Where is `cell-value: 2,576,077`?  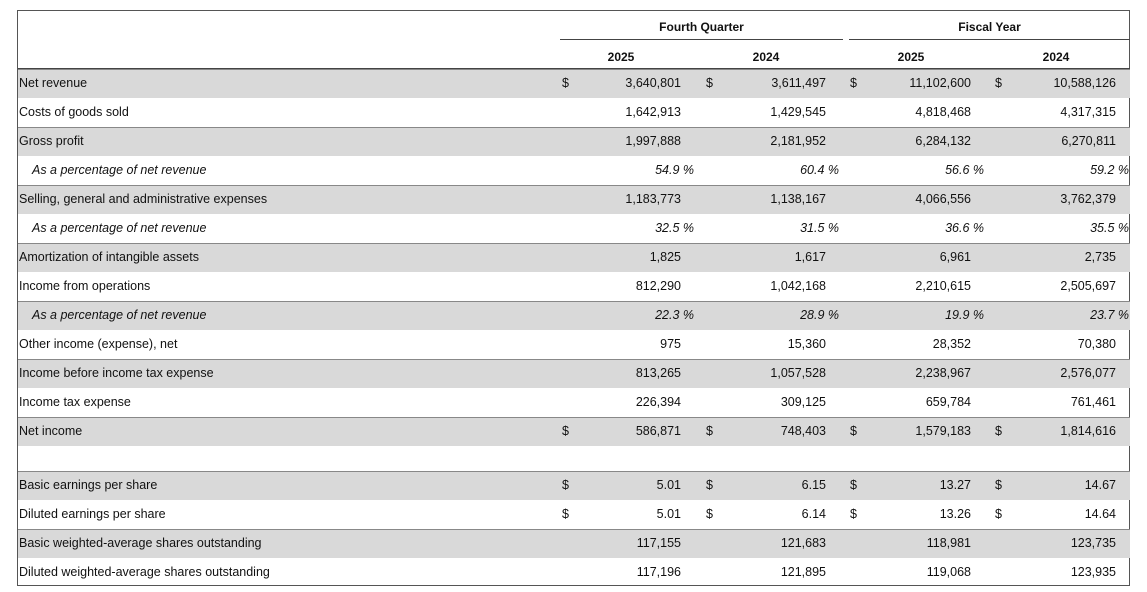 cell-value: 2,576,077 is located at coordinates (1088, 373).